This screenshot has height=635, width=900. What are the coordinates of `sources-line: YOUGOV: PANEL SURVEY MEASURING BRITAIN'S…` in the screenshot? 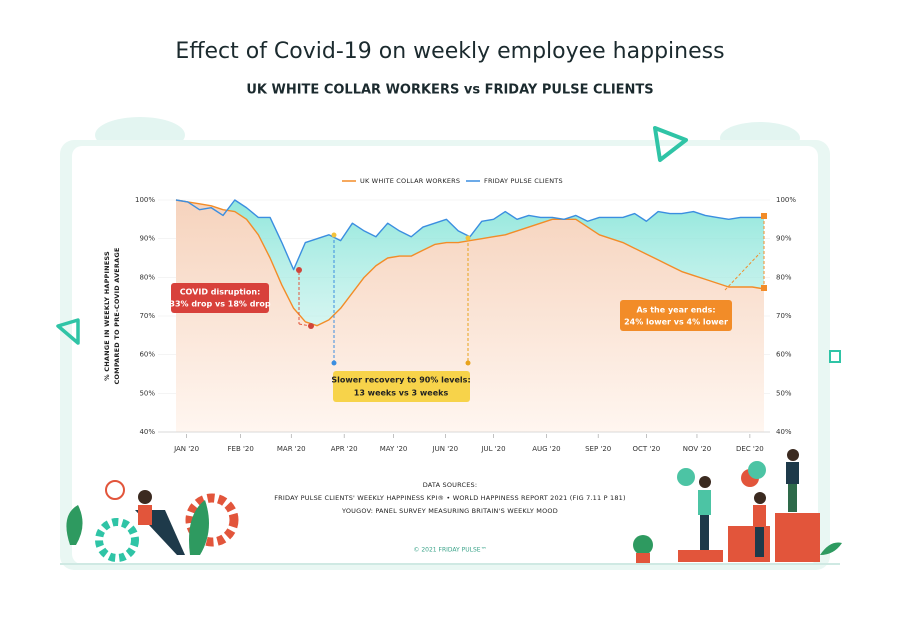 It's located at (449, 511).